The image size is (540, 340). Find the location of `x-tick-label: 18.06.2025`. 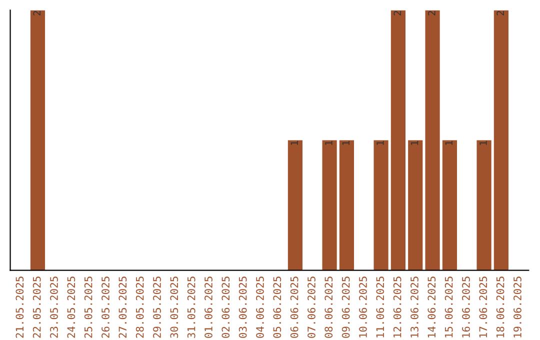

x-tick-label: 18.06.2025 is located at coordinates (500, 307).